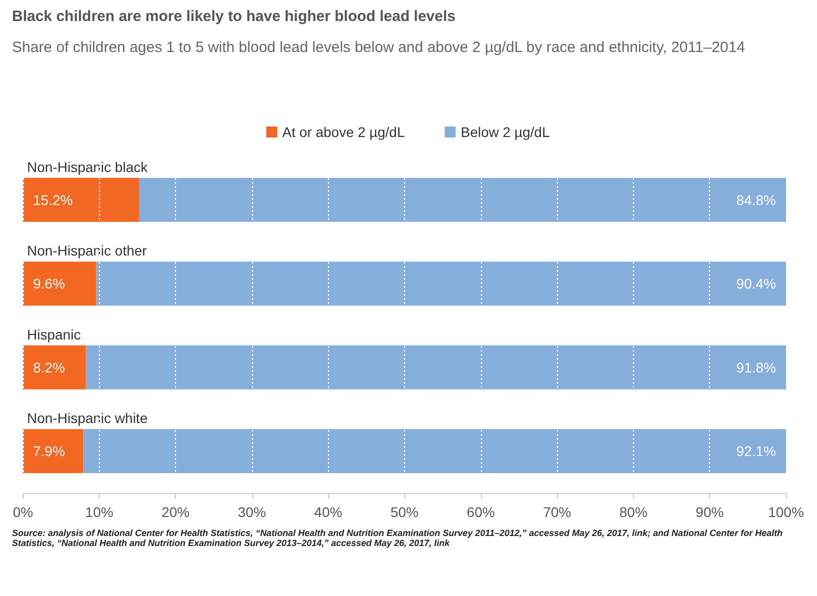 The image size is (817, 596). I want to click on x-tick-label: 80%, so click(633, 512).